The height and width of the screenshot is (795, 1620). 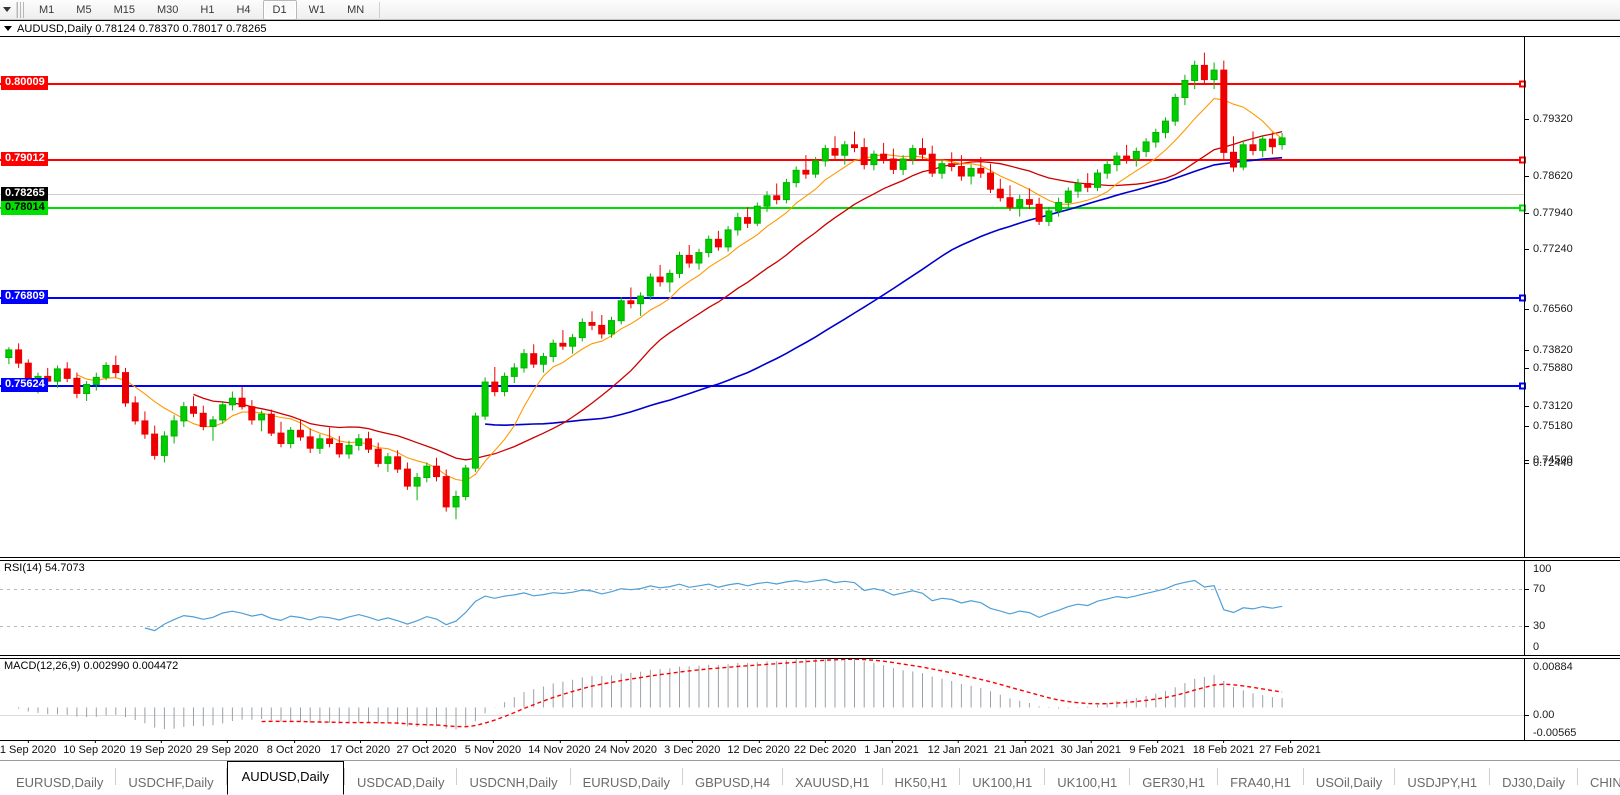 What do you see at coordinates (1260, 782) in the screenshot?
I see `chart-tab-fra40h1: FRA40,H1` at bounding box center [1260, 782].